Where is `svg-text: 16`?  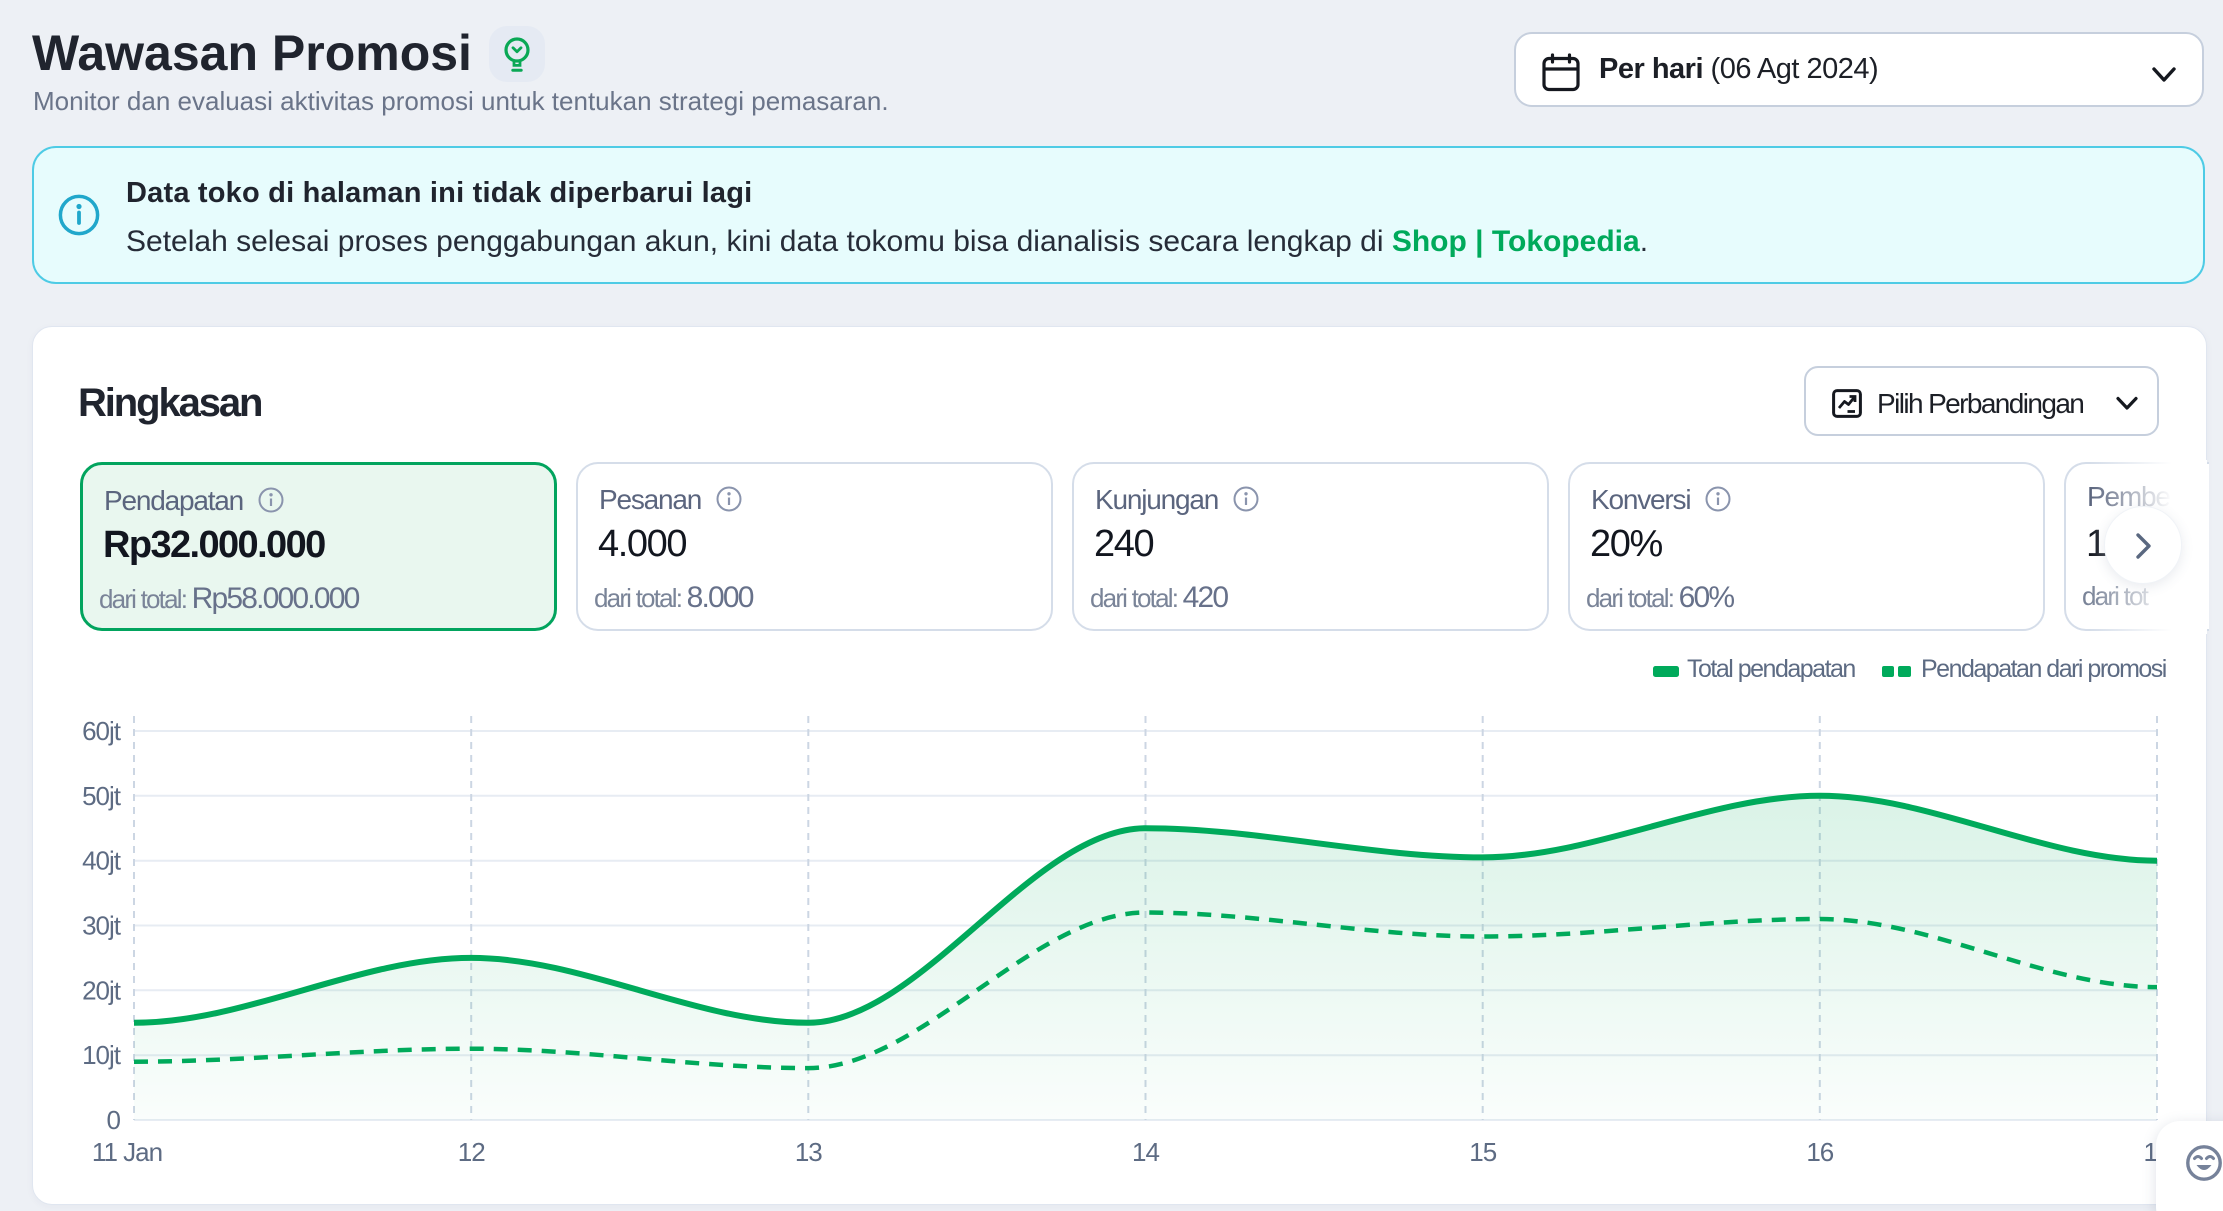 svg-text: 16 is located at coordinates (1819, 1152).